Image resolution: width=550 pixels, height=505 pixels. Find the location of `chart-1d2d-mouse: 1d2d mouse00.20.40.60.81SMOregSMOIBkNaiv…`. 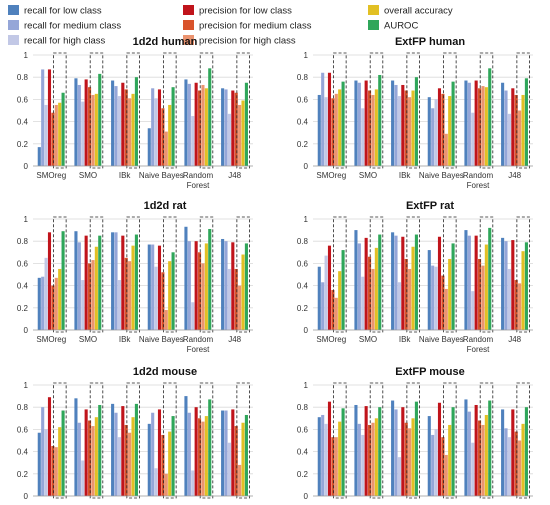

chart-1d2d-mouse: 1d2d mouse00.20.40.60.81SMOregSMOIBkNaiv… is located at coordinates (135, 435).